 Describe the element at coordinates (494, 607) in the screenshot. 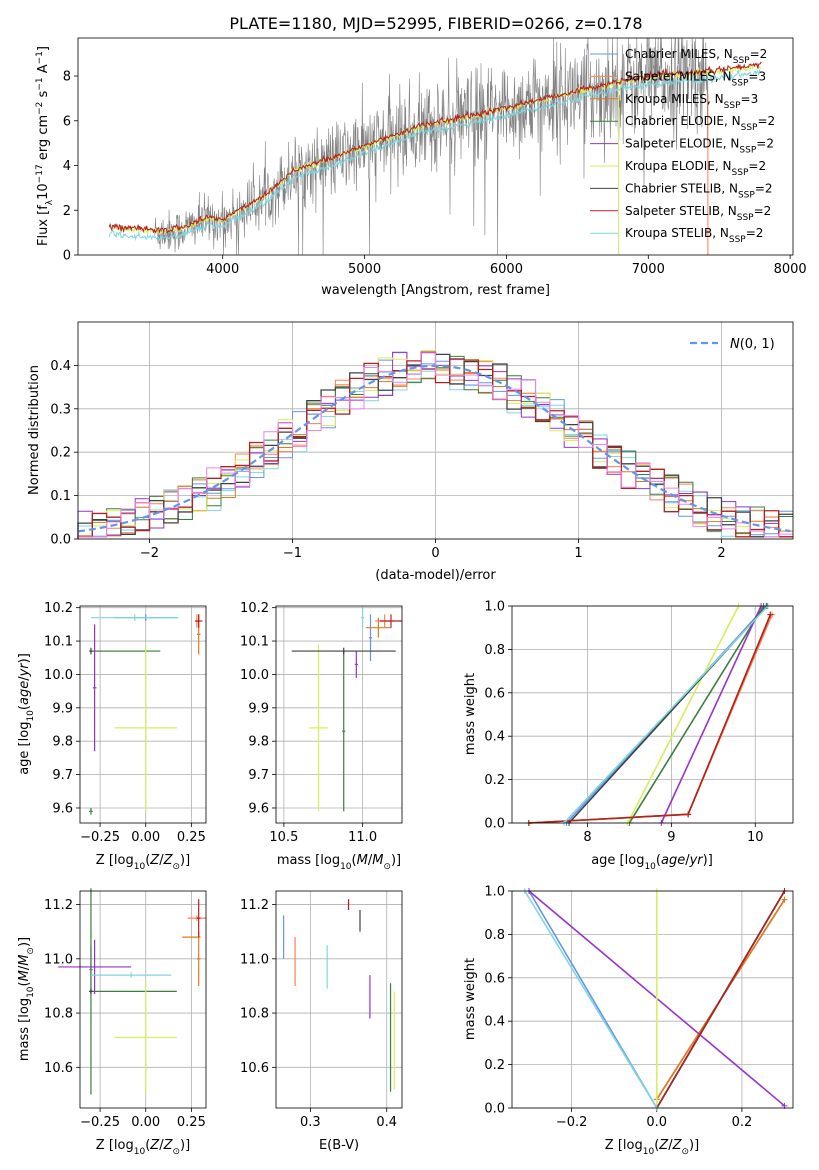

I see `cum_mass_age-ytick-label: 1.0` at that location.